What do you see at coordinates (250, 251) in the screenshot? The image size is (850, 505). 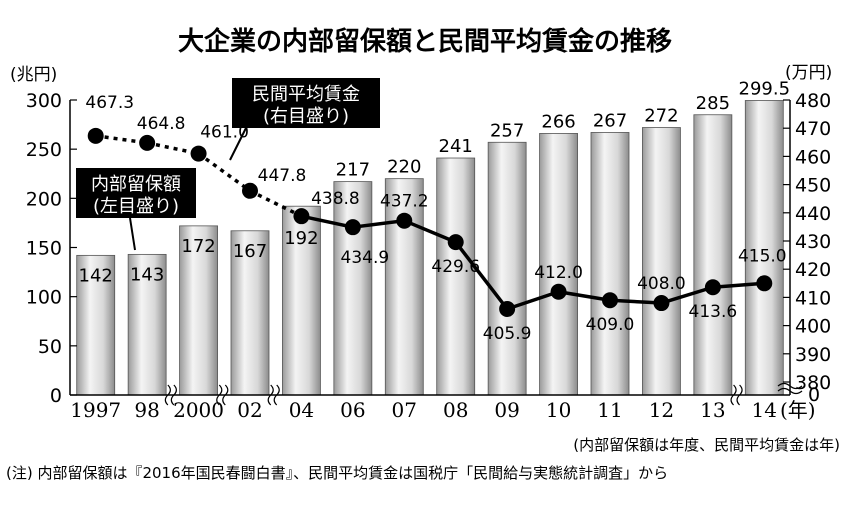 I see `bar-value-label: 167` at bounding box center [250, 251].